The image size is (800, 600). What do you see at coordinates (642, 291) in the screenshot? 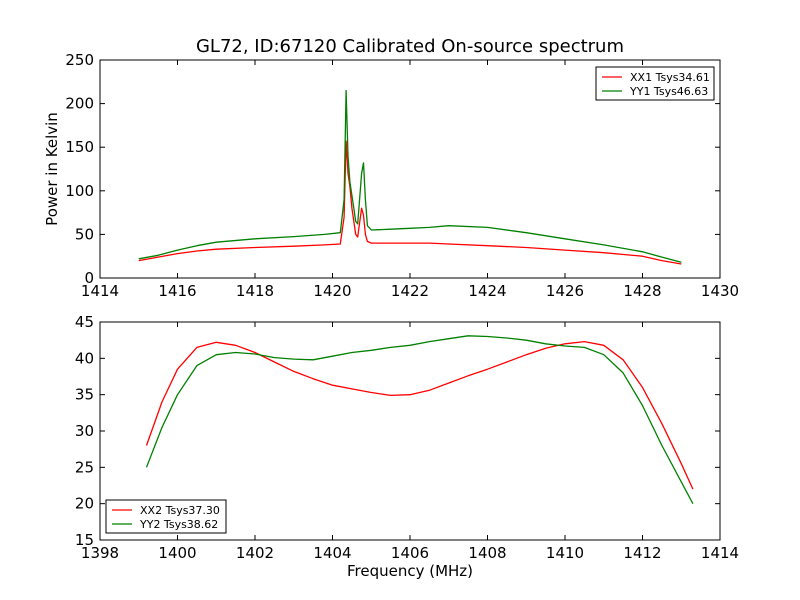
I see `x-tick-label: 1428` at bounding box center [642, 291].